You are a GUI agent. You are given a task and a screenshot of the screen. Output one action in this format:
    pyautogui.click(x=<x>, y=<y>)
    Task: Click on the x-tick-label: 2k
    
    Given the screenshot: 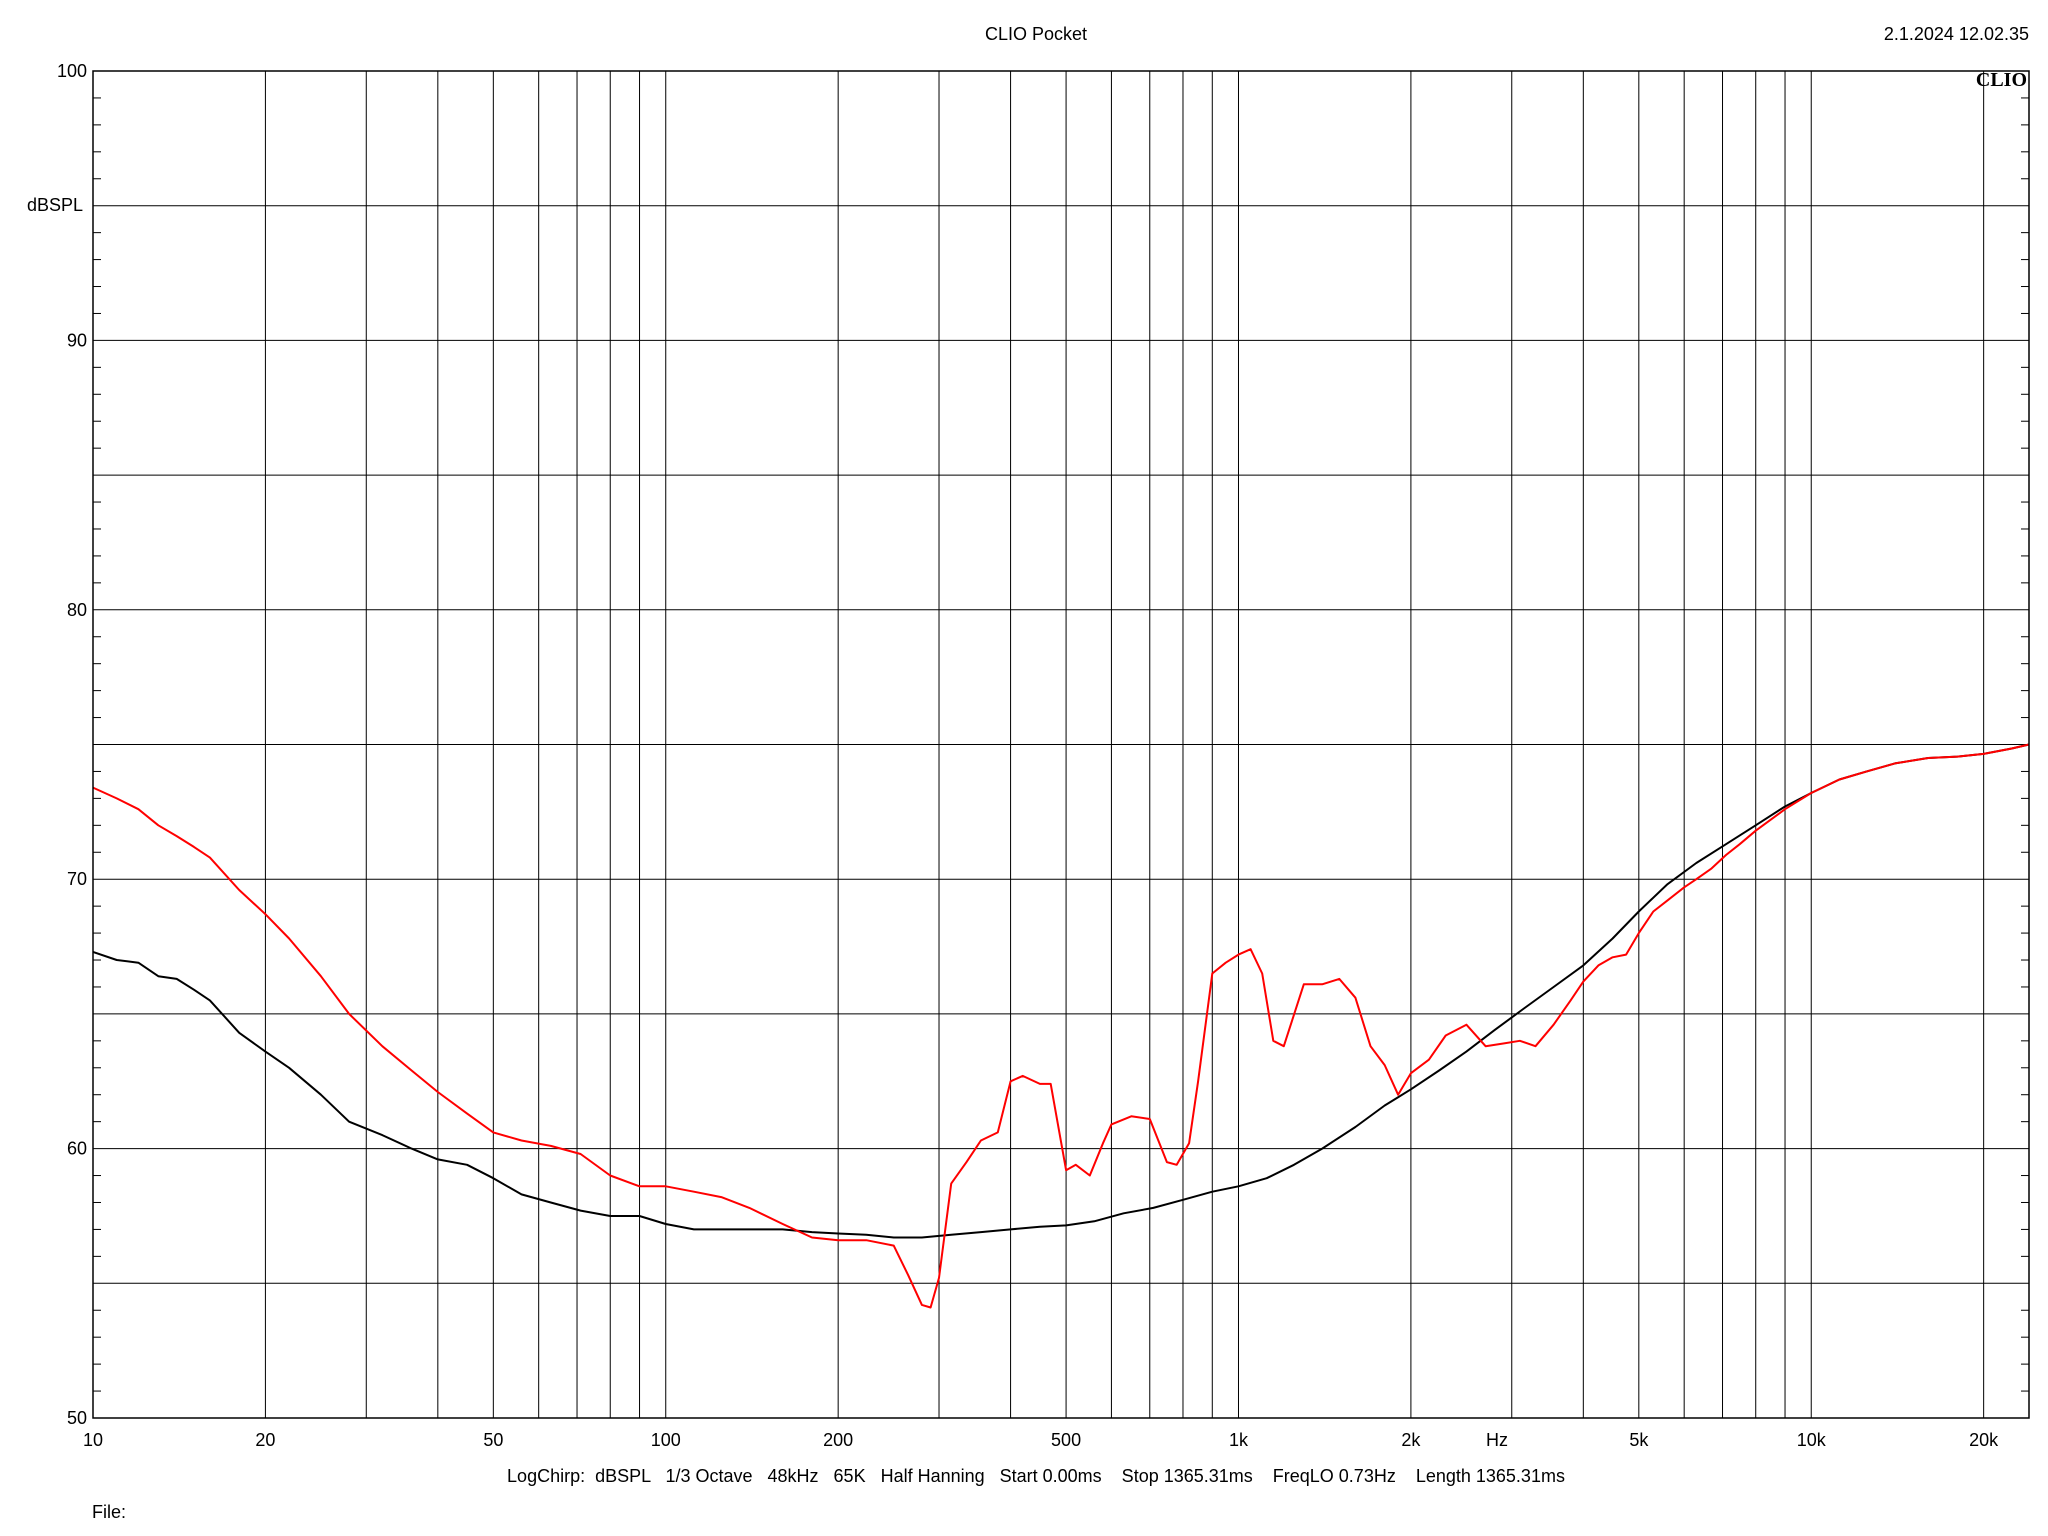 What is the action you would take?
    pyautogui.click(x=1411, y=1440)
    